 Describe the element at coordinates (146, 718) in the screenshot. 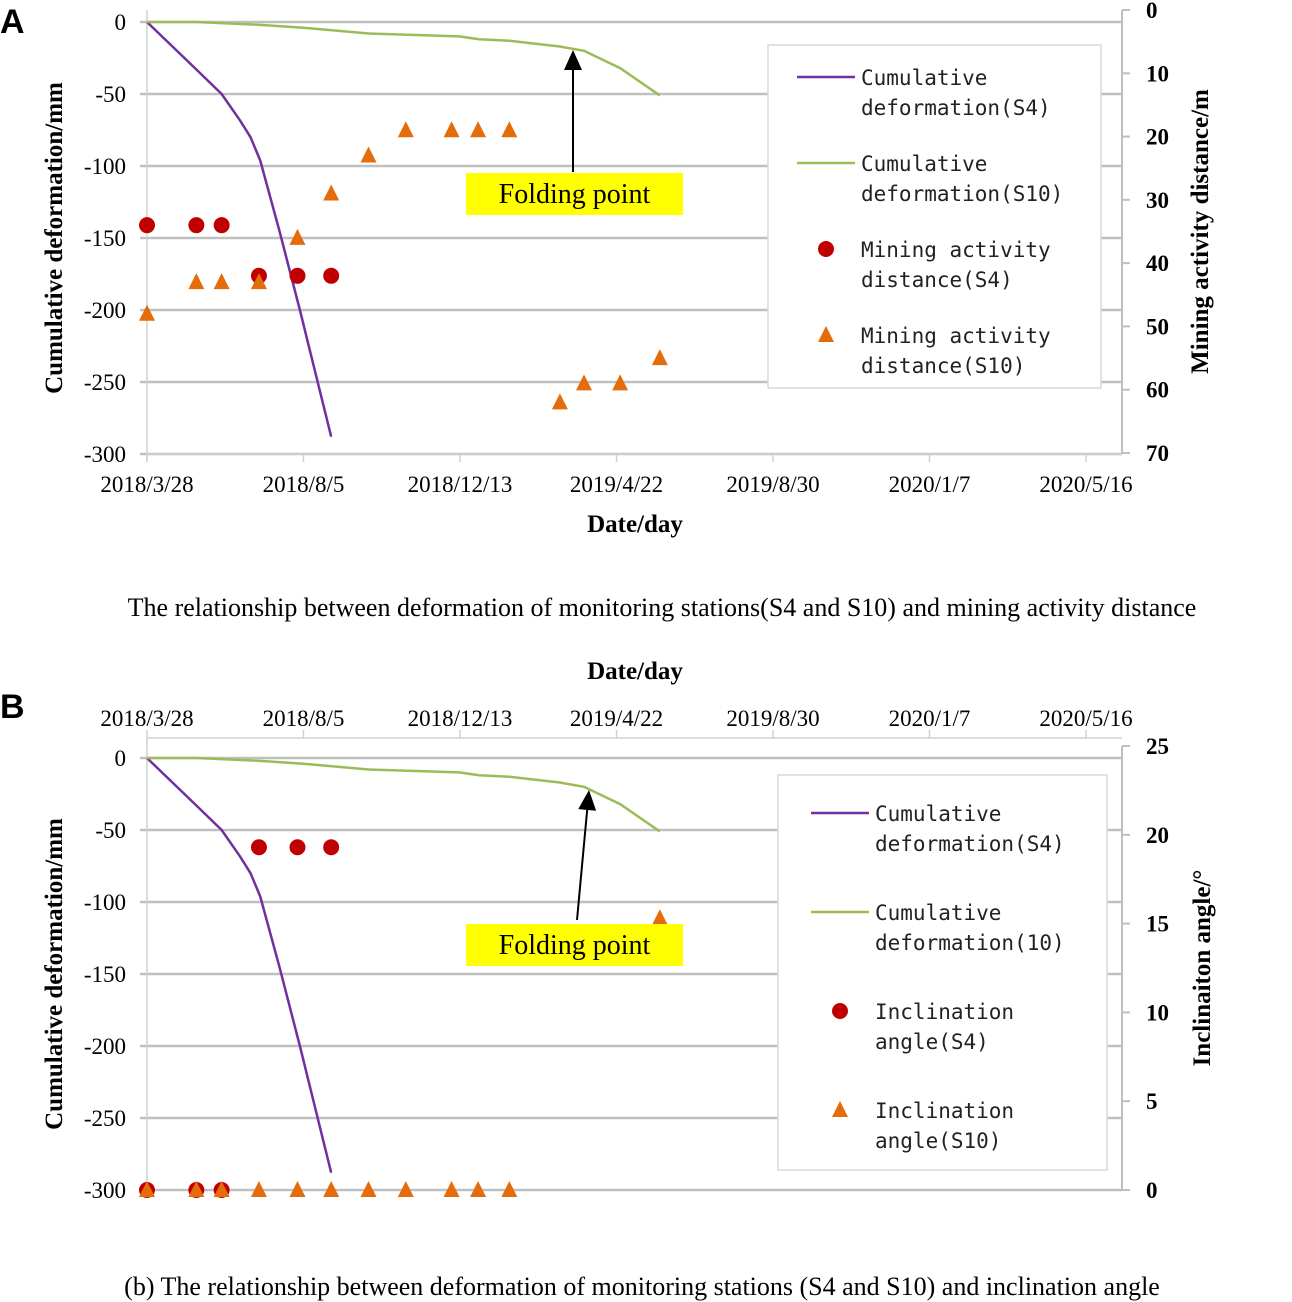

I see `x-tick-label: 2018/3/28` at that location.